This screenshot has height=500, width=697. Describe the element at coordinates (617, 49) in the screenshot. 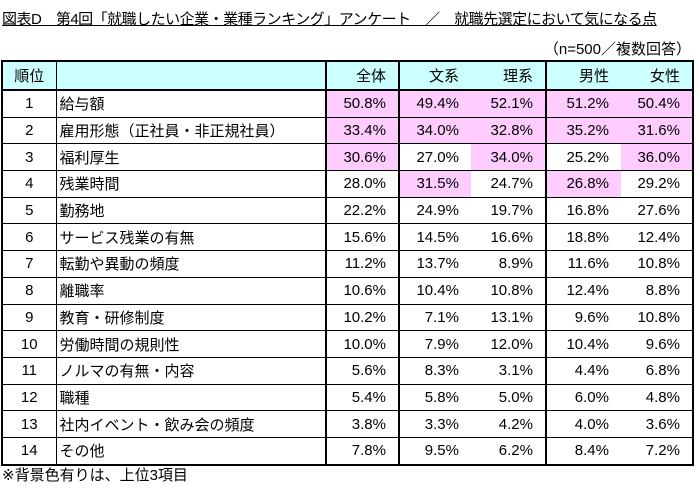

I see `sample-note: （n=500／複数回答）` at that location.